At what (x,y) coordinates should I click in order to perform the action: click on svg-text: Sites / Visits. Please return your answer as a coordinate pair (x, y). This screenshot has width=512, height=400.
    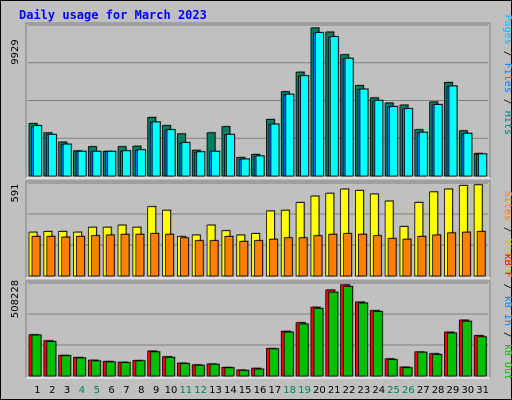
    Looking at the image, I should click on (507, 233).